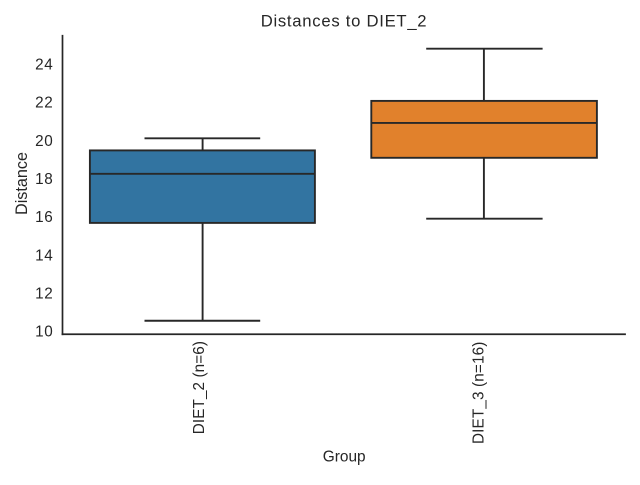 Image resolution: width=640 pixels, height=485 pixels. What do you see at coordinates (44, 65) in the screenshot?
I see `svg-text: 24` at bounding box center [44, 65].